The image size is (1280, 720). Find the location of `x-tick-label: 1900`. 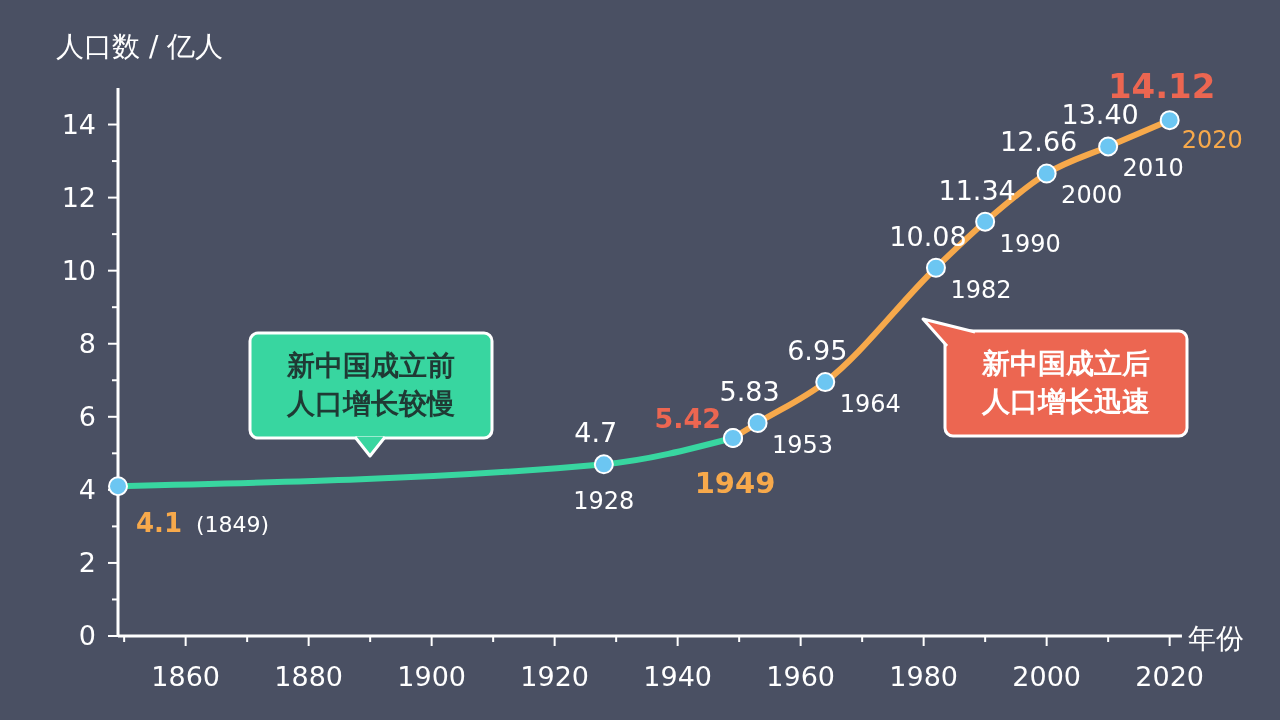

x-tick-label: 1900 is located at coordinates (432, 676).